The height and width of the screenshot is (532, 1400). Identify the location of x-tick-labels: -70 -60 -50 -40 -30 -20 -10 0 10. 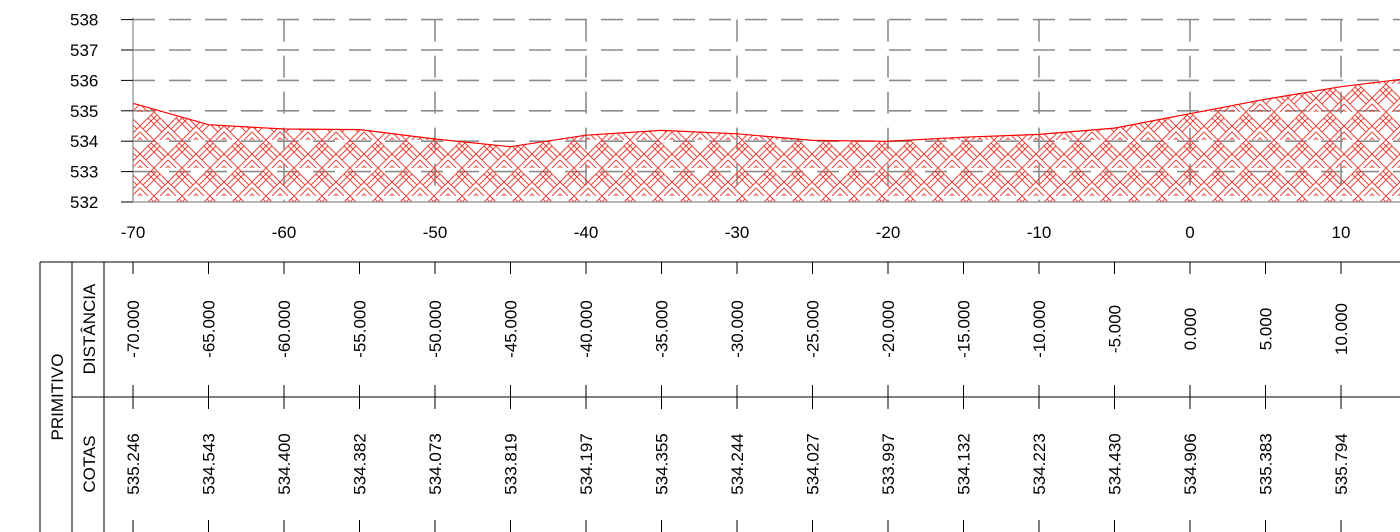
(736, 232).